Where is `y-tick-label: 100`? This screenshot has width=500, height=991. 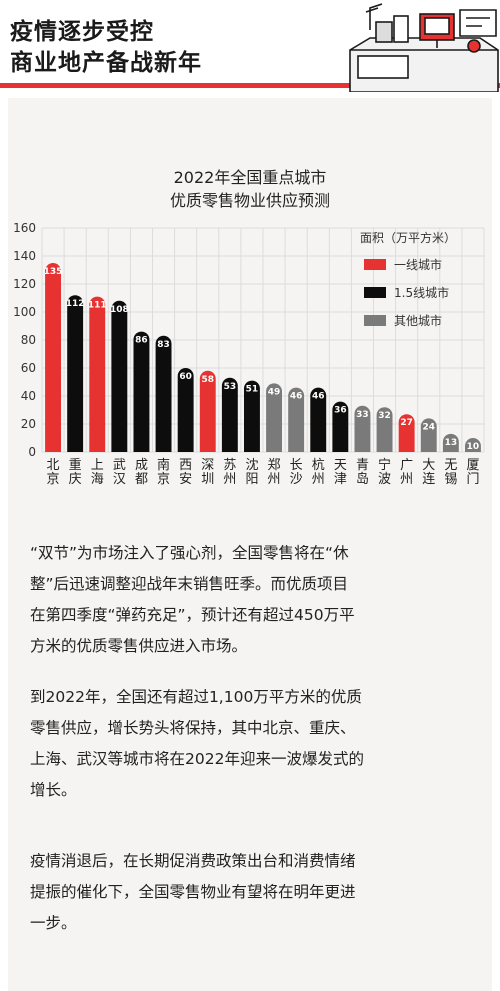
y-tick-label: 100 is located at coordinates (24, 312).